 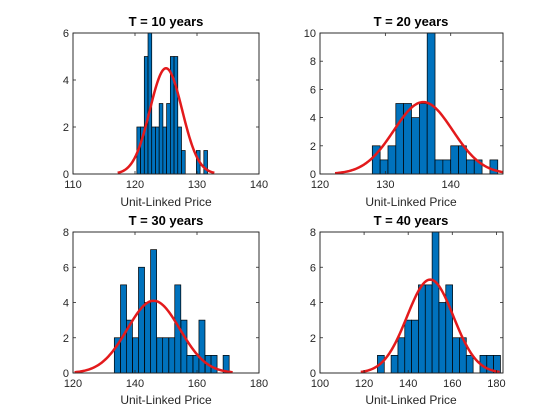 What do you see at coordinates (73, 185) in the screenshot?
I see `x-tick-label: 110` at bounding box center [73, 185].